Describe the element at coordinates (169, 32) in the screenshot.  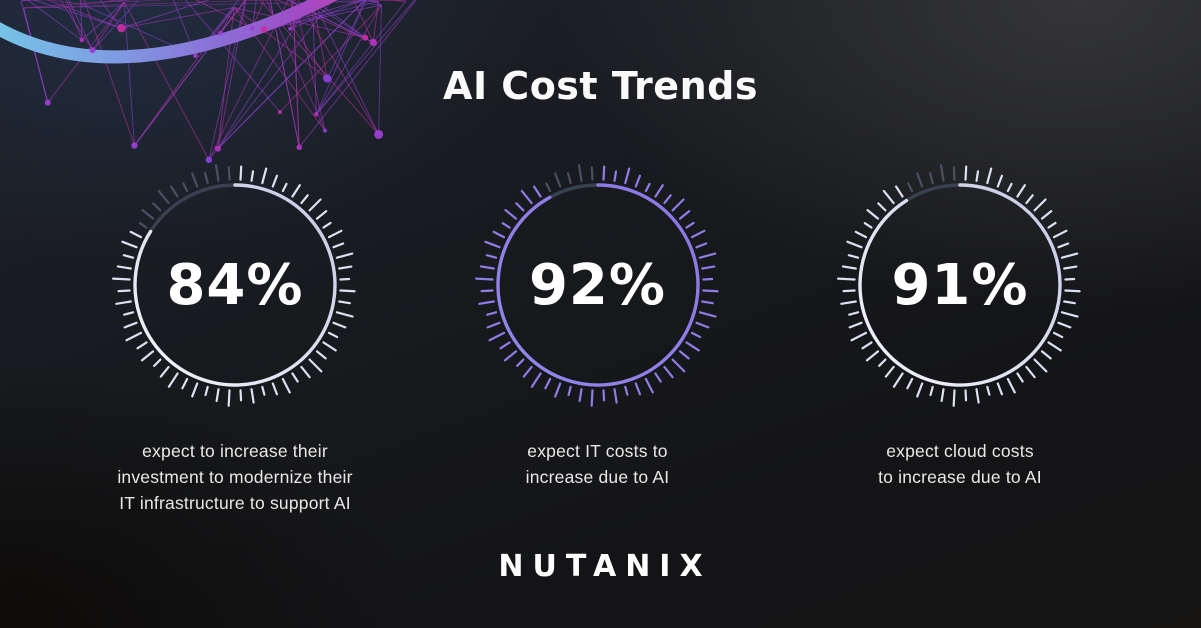
I see `gradient-arc-decoration` at that location.